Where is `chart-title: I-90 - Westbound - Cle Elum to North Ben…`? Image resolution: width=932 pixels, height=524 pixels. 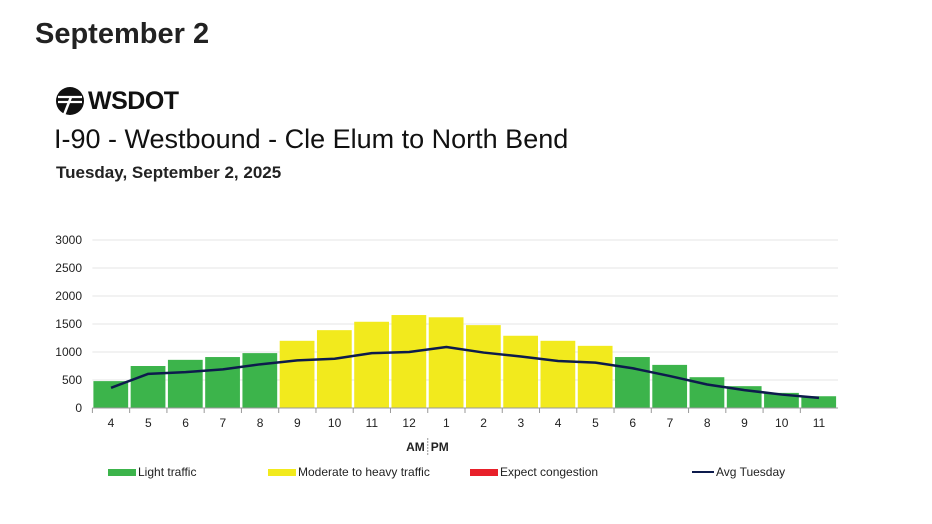 chart-title: I-90 - Westbound - Cle Elum to North Ben… is located at coordinates (311, 139).